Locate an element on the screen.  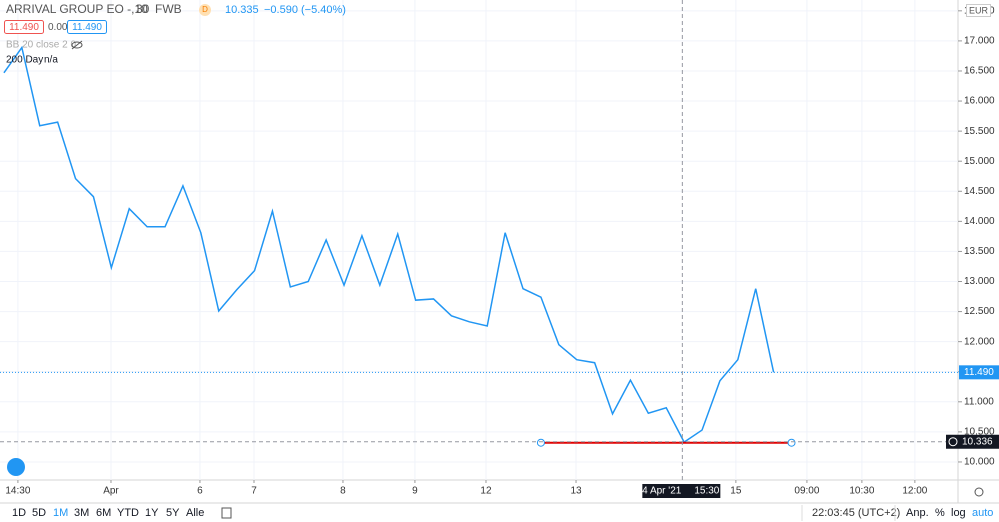
crosshair-time-box is located at coordinates (681, 491).